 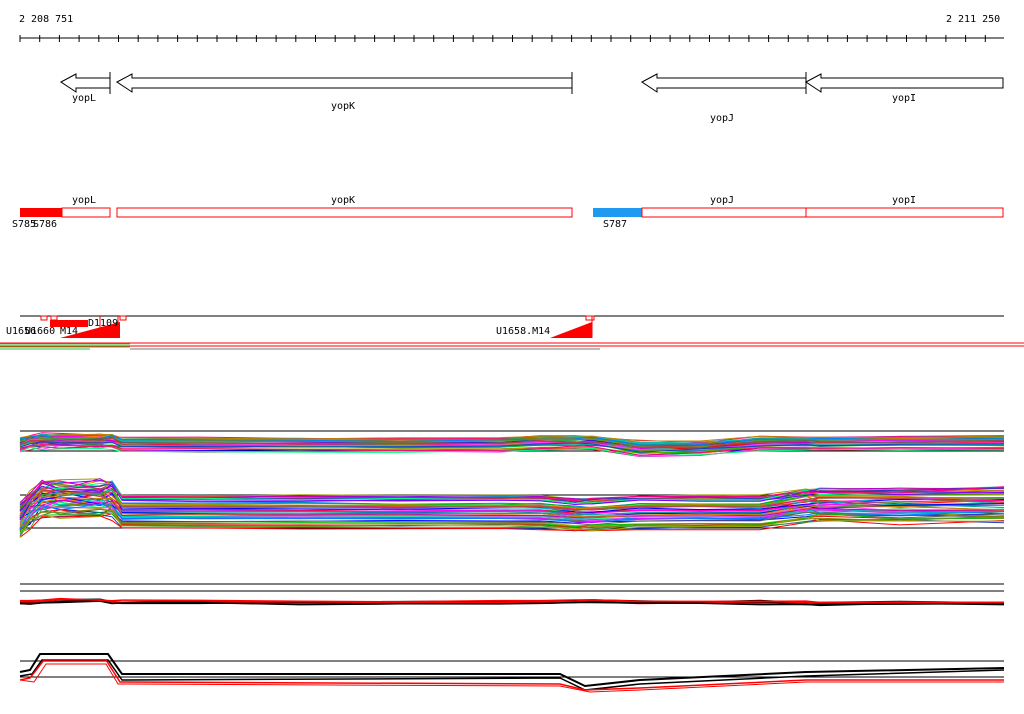 What do you see at coordinates (21, 331) in the screenshot?
I see `probe-label-U1656: U1656` at bounding box center [21, 331].